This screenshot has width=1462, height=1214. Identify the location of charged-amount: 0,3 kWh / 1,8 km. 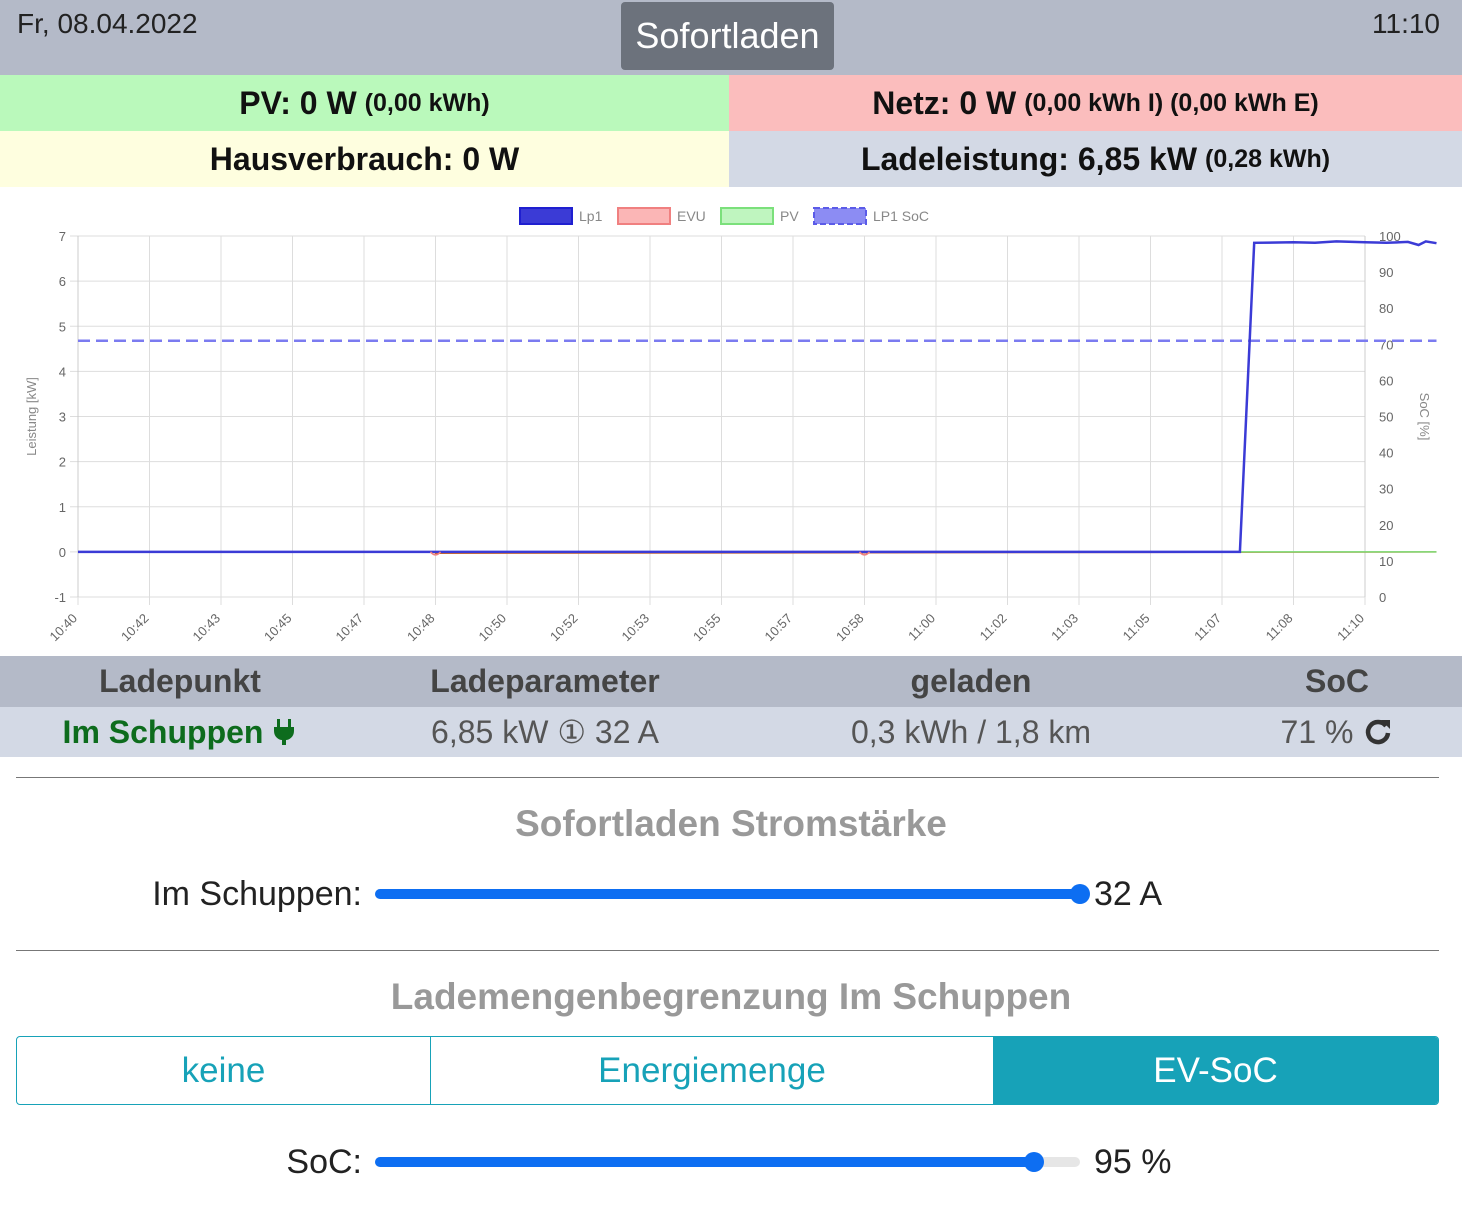
(971, 731).